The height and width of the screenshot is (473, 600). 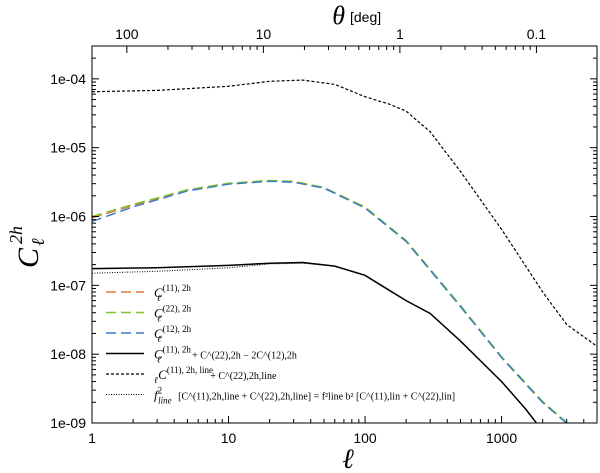 I want to click on y-tick-label: 1e-06, so click(x=68, y=217).